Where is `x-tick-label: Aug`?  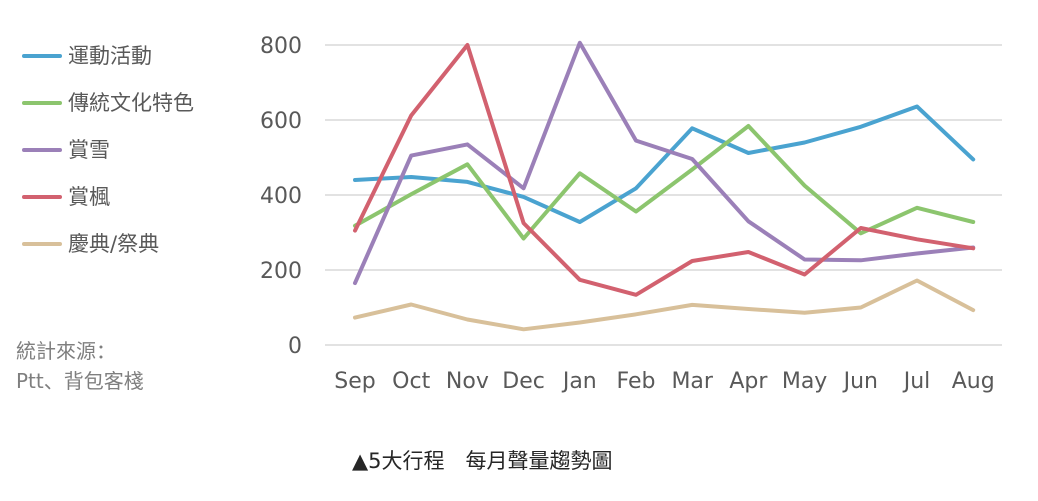 x-tick-label: Aug is located at coordinates (973, 381).